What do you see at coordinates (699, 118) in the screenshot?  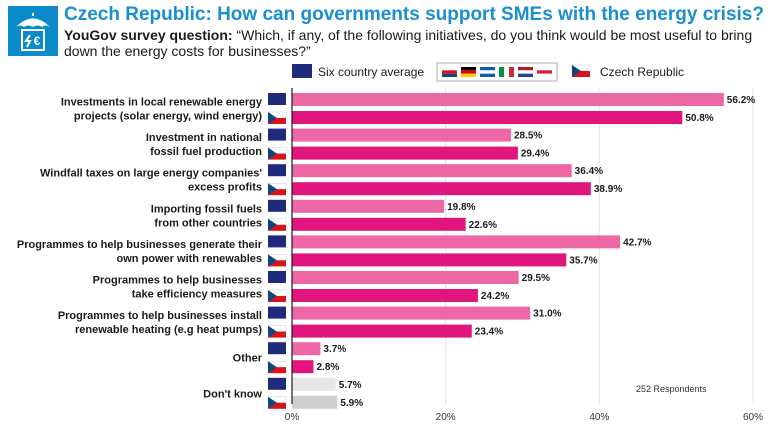 I see `data-label: 50.8%` at bounding box center [699, 118].